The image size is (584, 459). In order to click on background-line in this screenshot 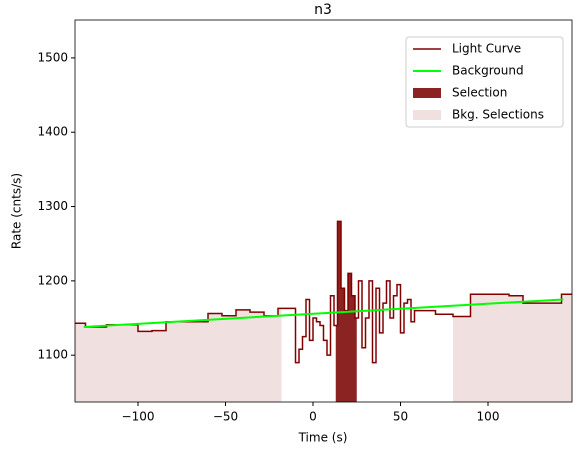, I will do `click(323, 313)`.